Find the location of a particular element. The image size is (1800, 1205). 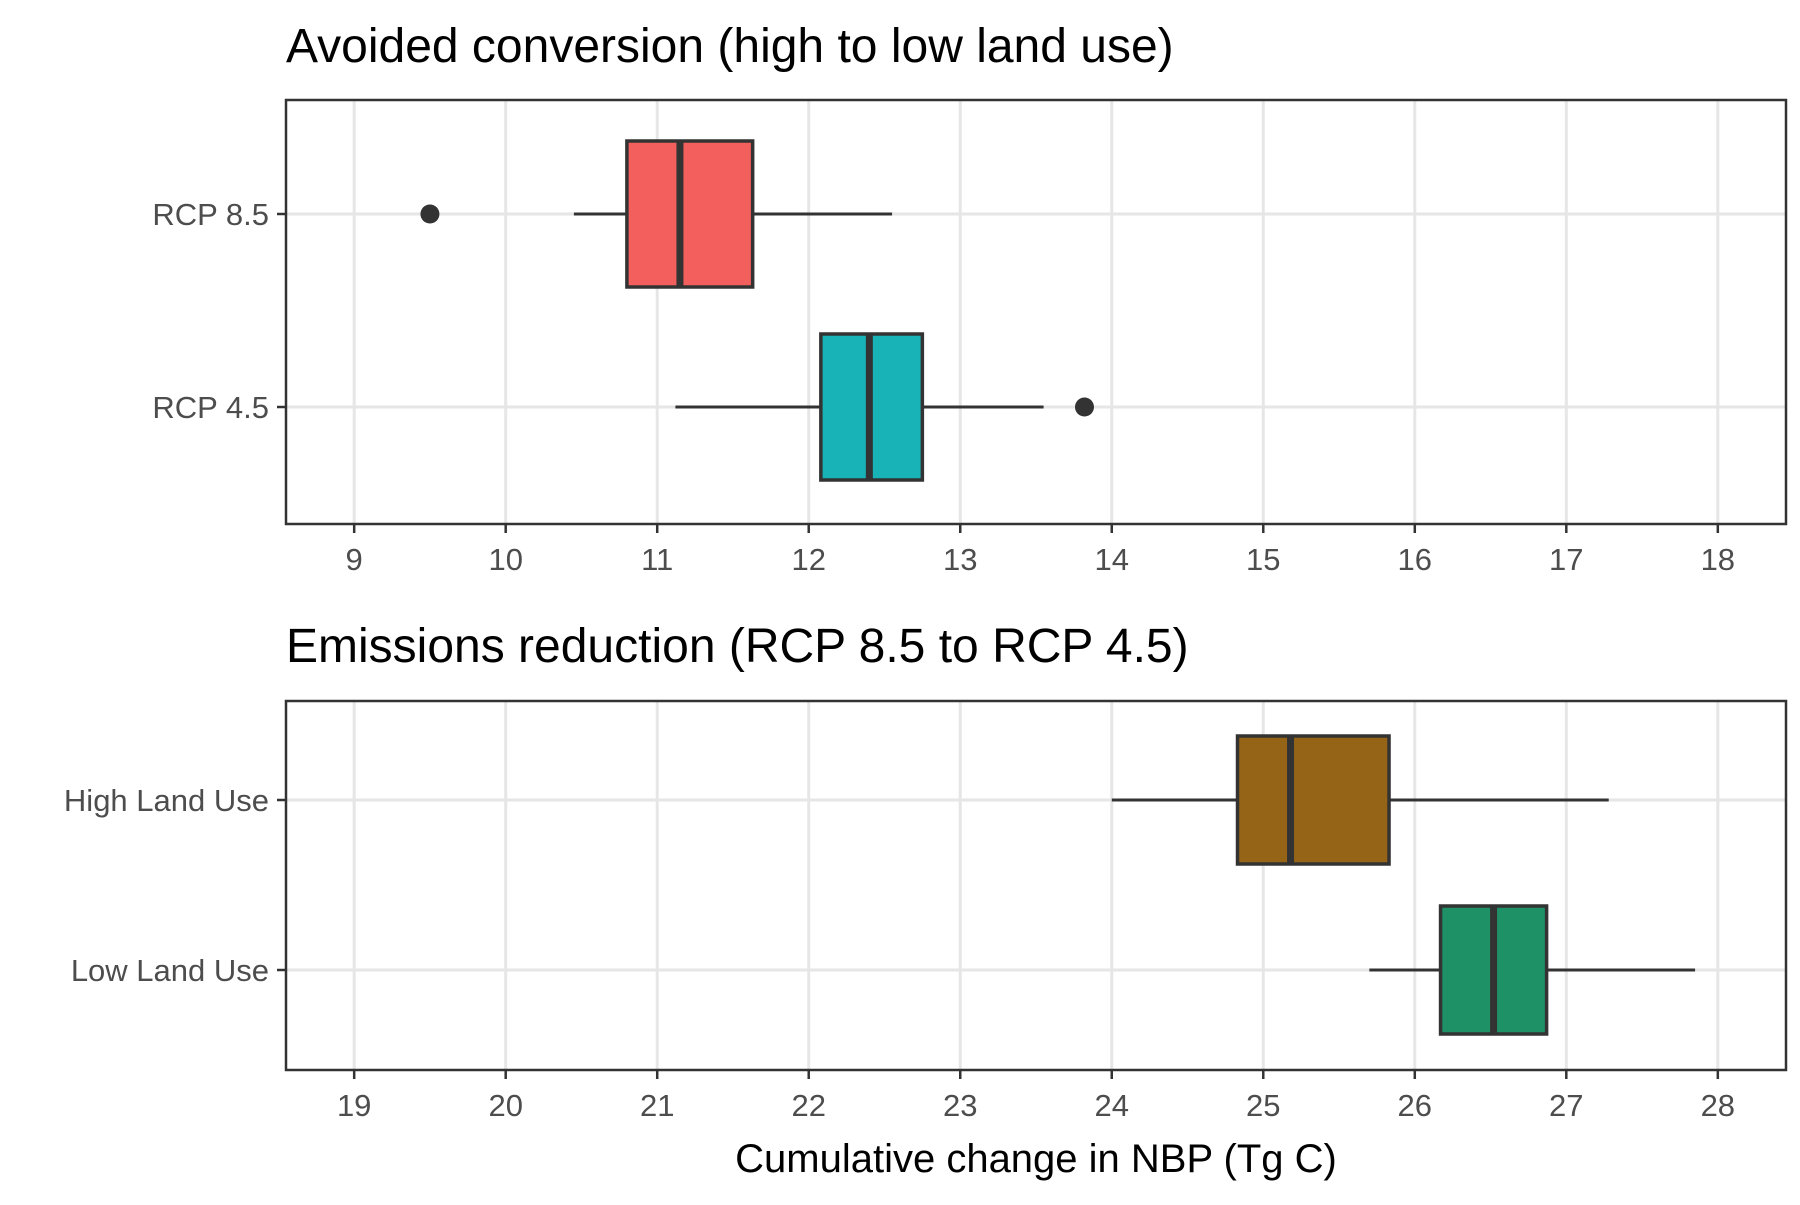

x-tick-label: 14 is located at coordinates (1112, 559).